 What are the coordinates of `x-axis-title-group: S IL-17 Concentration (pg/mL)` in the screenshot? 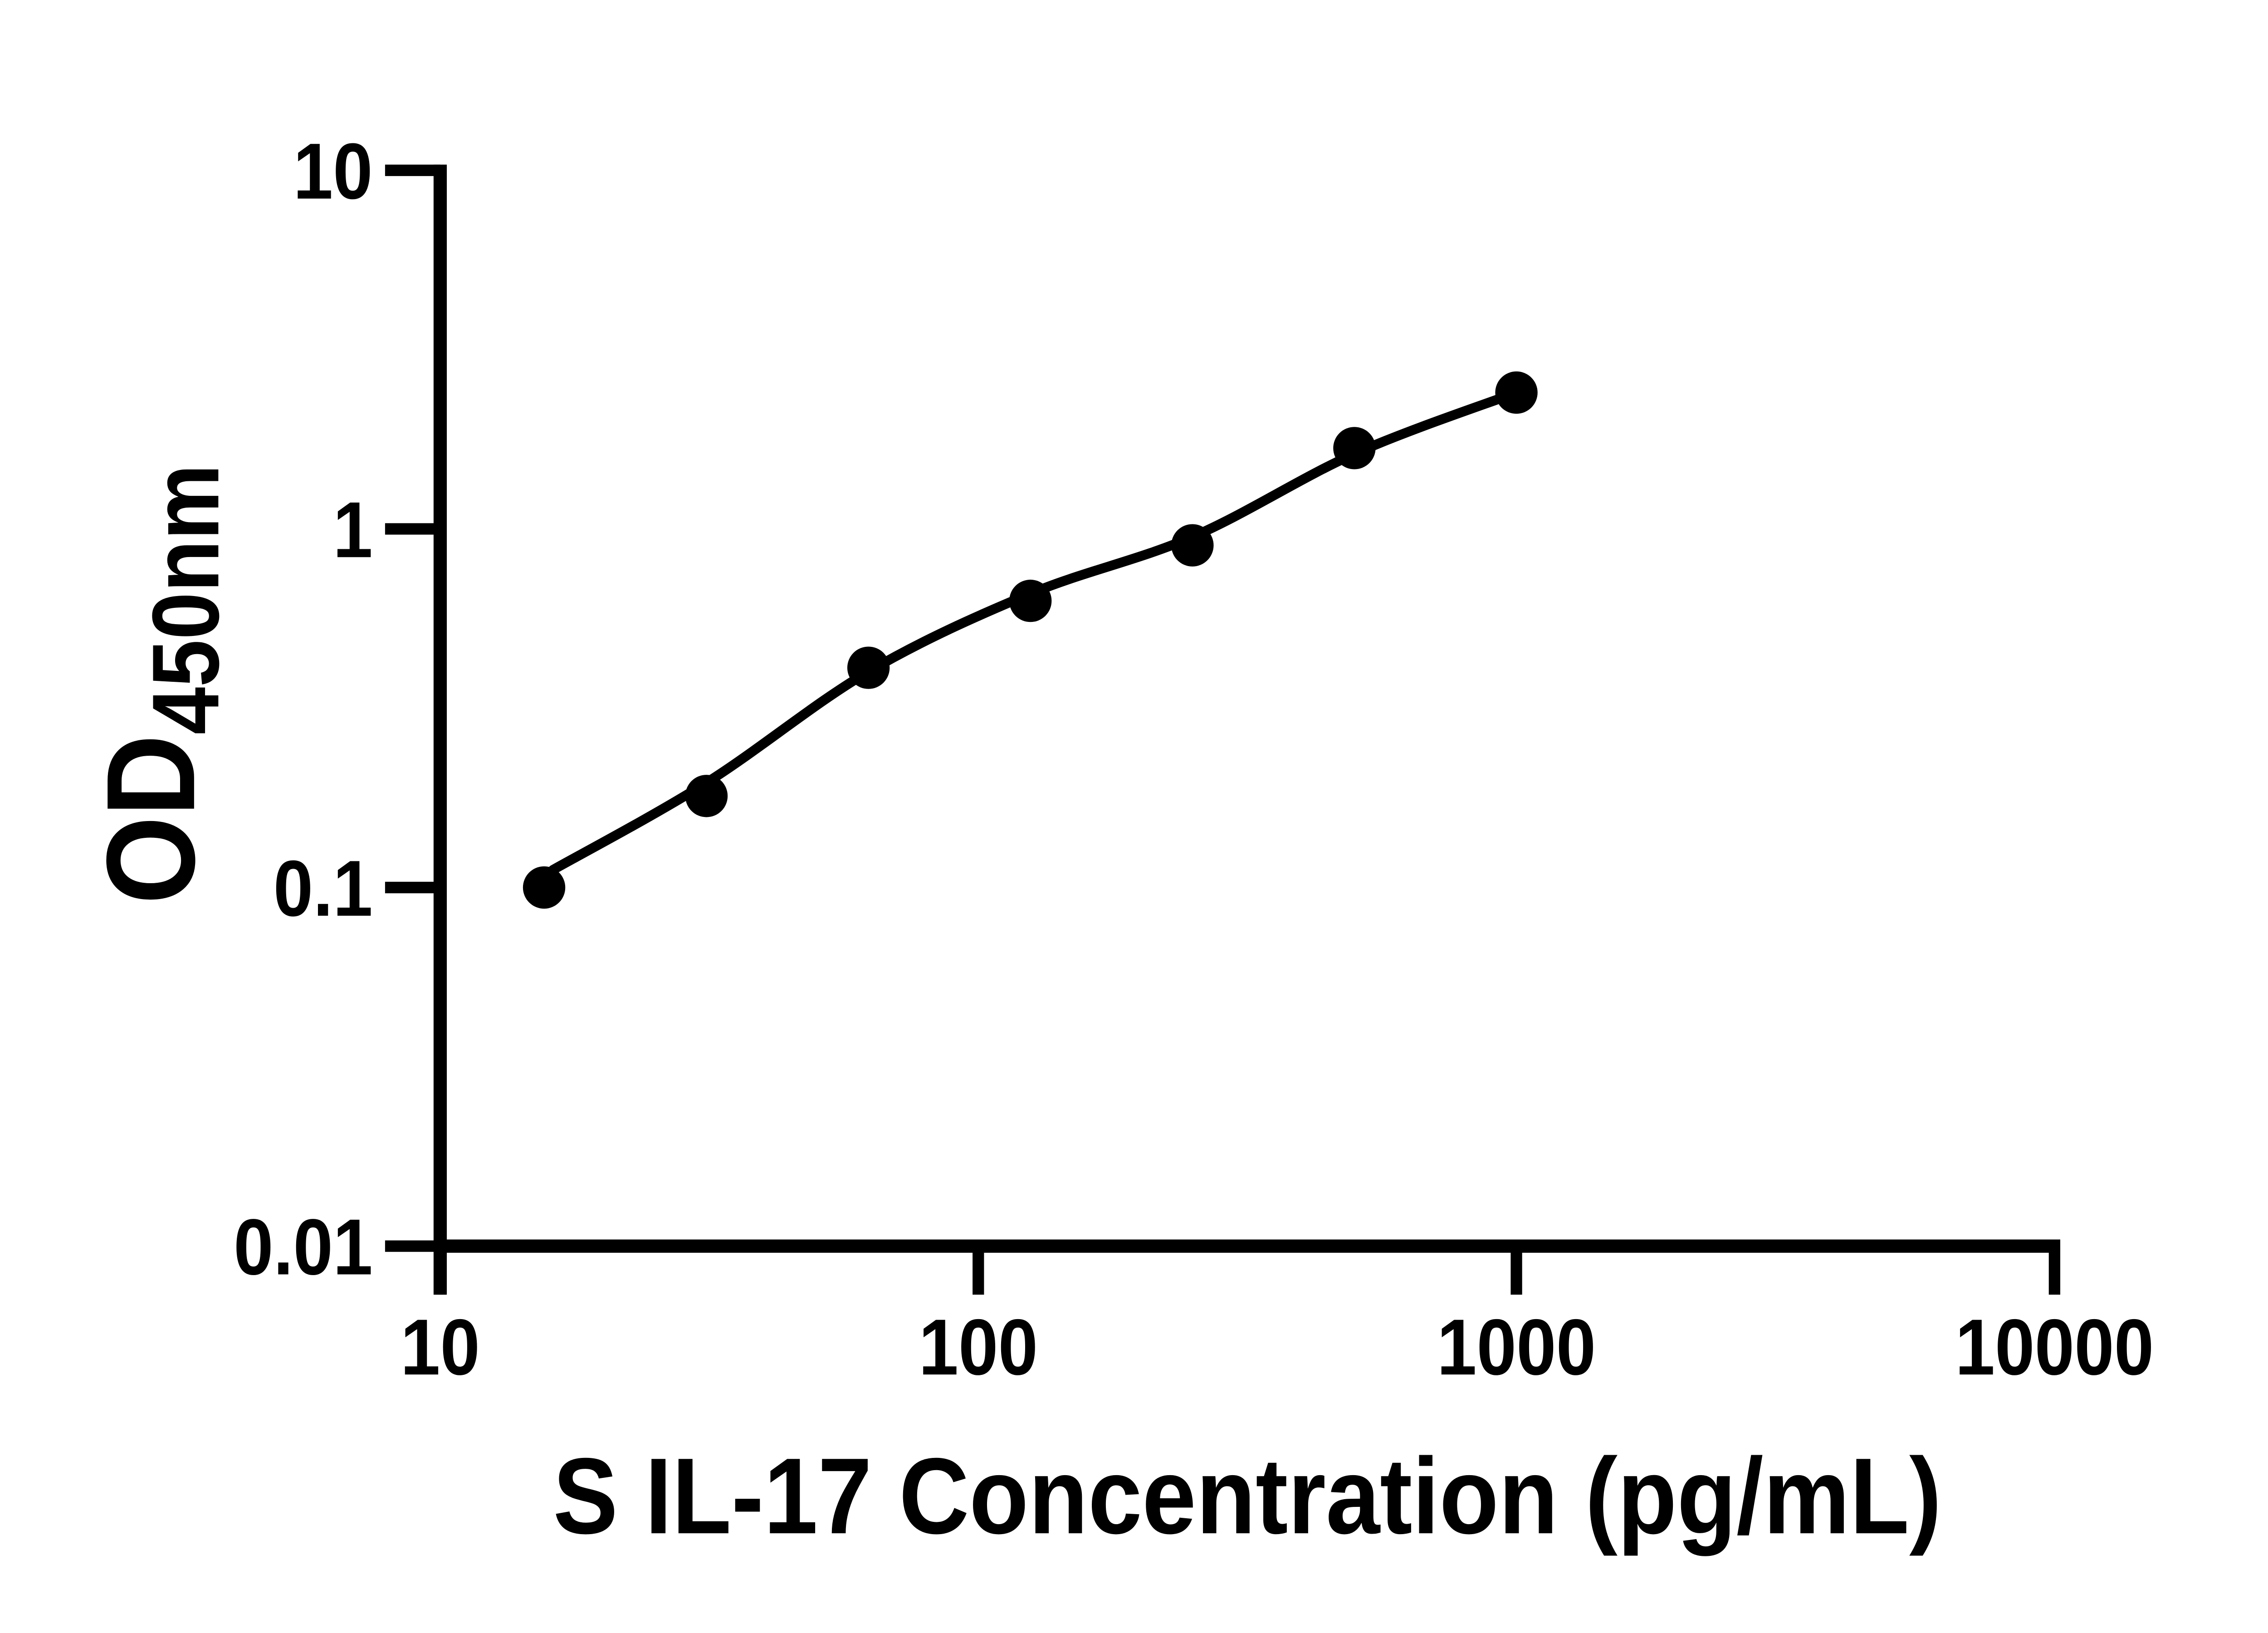 It's located at (1247, 1496).